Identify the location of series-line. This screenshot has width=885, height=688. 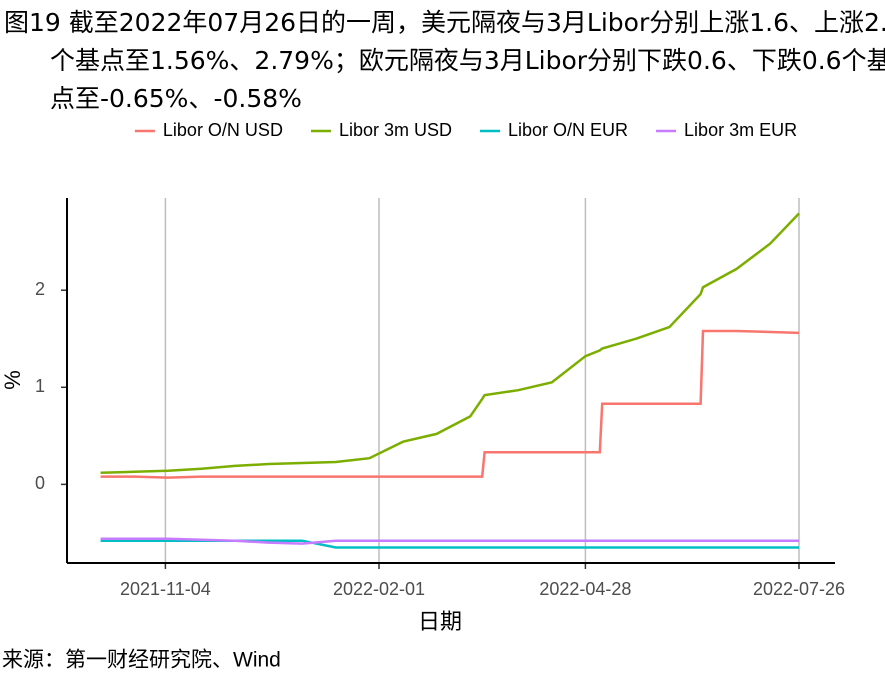
(449, 541).